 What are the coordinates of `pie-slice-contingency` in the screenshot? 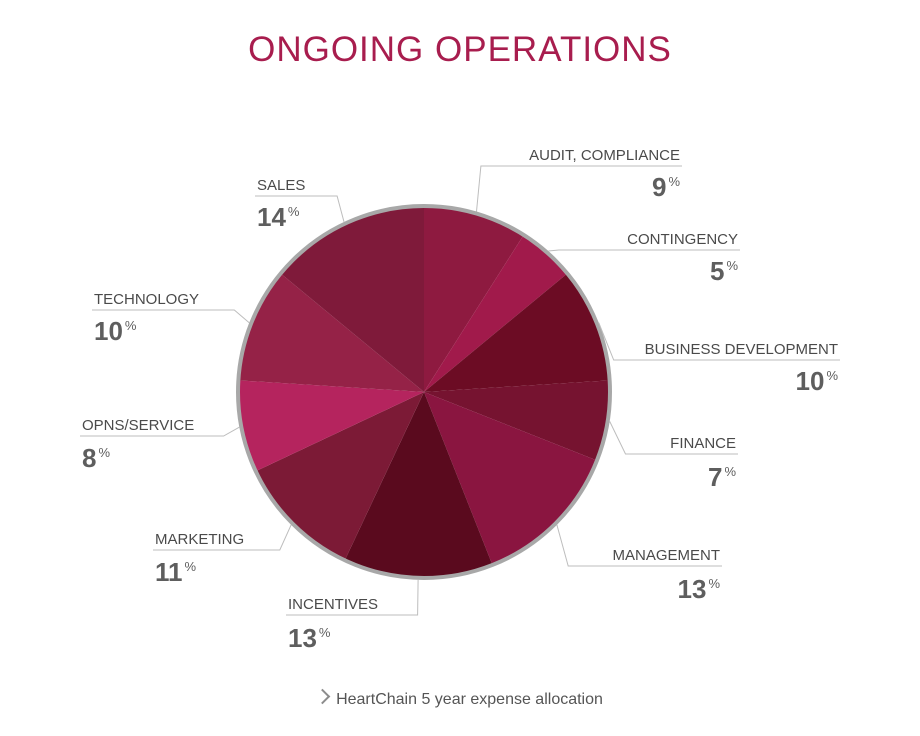 It's located at (496, 313).